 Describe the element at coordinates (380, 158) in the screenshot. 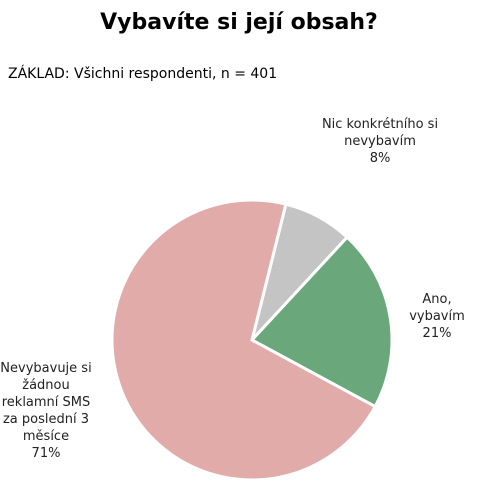

I see `value-label: 8%` at that location.